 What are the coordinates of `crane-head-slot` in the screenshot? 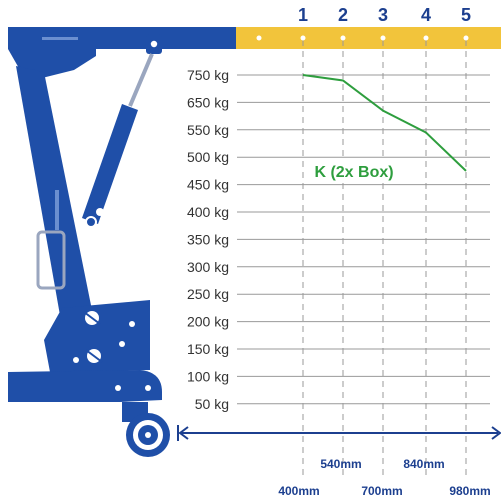 It's located at (60, 38).